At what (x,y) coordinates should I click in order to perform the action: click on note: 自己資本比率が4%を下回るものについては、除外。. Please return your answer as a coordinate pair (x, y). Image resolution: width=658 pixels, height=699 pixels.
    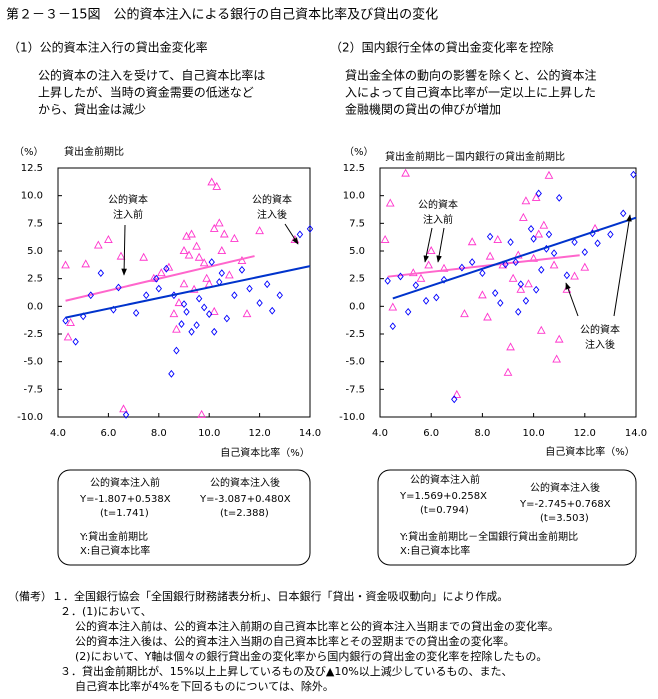
    Looking at the image, I should click on (204, 686).